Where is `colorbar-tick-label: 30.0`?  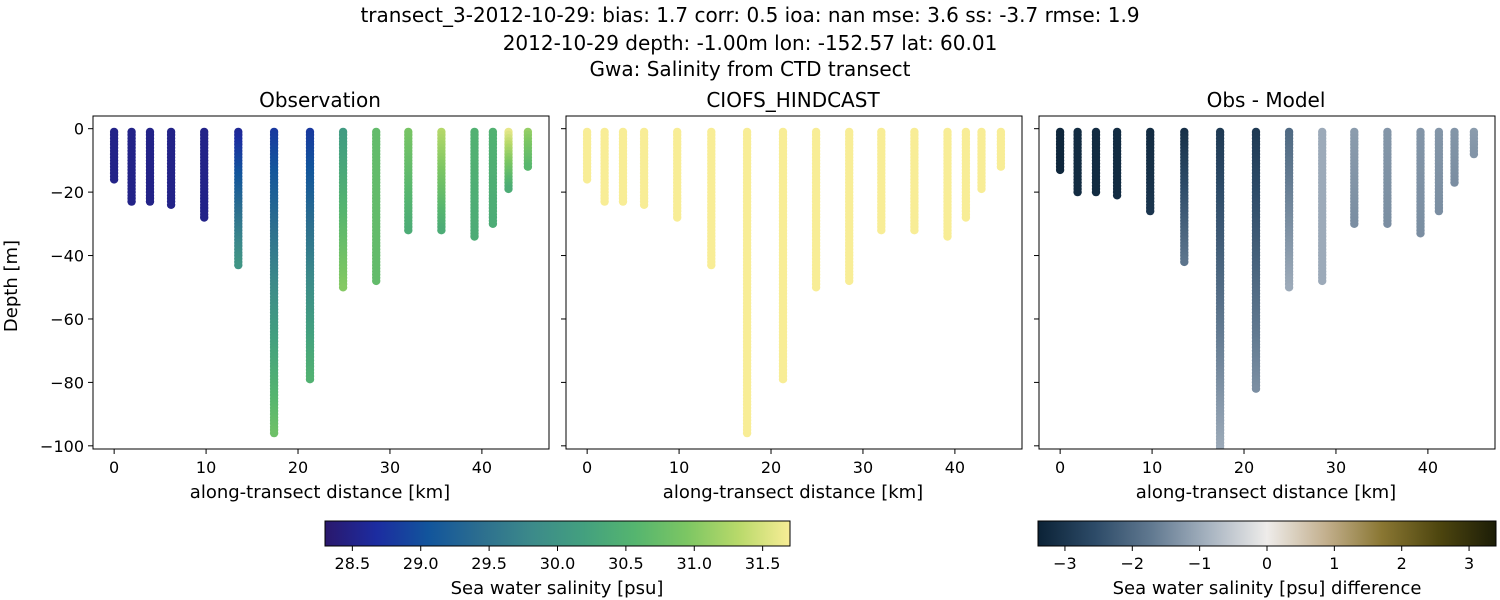
colorbar-tick-label: 30.0 is located at coordinates (558, 563).